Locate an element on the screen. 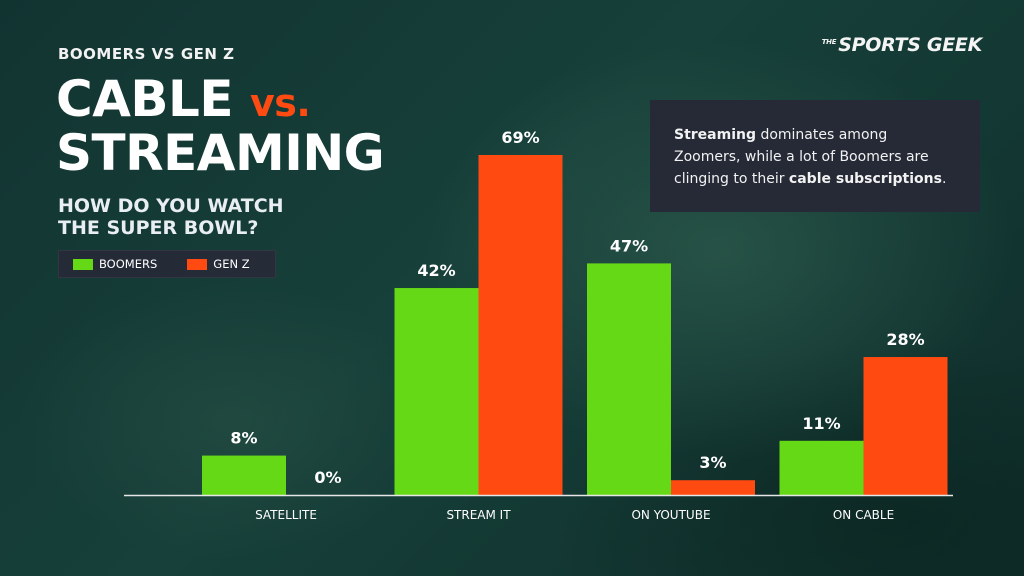 Image resolution: width=1024 pixels, height=576 pixels. brand-logo: THE SPORTS GEEK is located at coordinates (902, 45).